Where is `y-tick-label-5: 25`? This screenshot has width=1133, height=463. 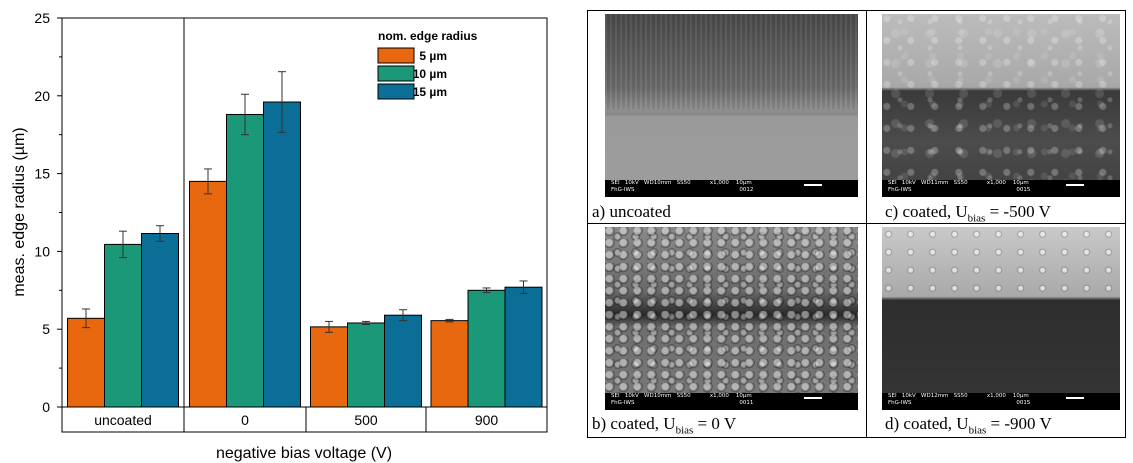
y-tick-label-5: 25 is located at coordinates (42, 18).